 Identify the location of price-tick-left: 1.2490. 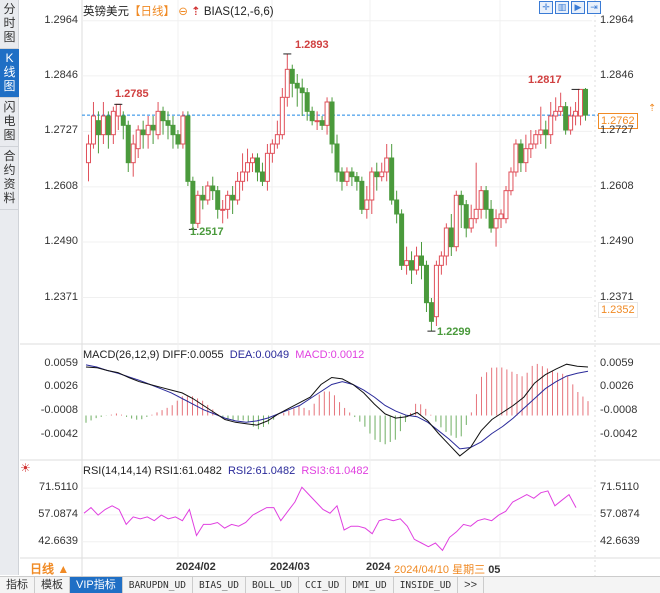
(61, 241).